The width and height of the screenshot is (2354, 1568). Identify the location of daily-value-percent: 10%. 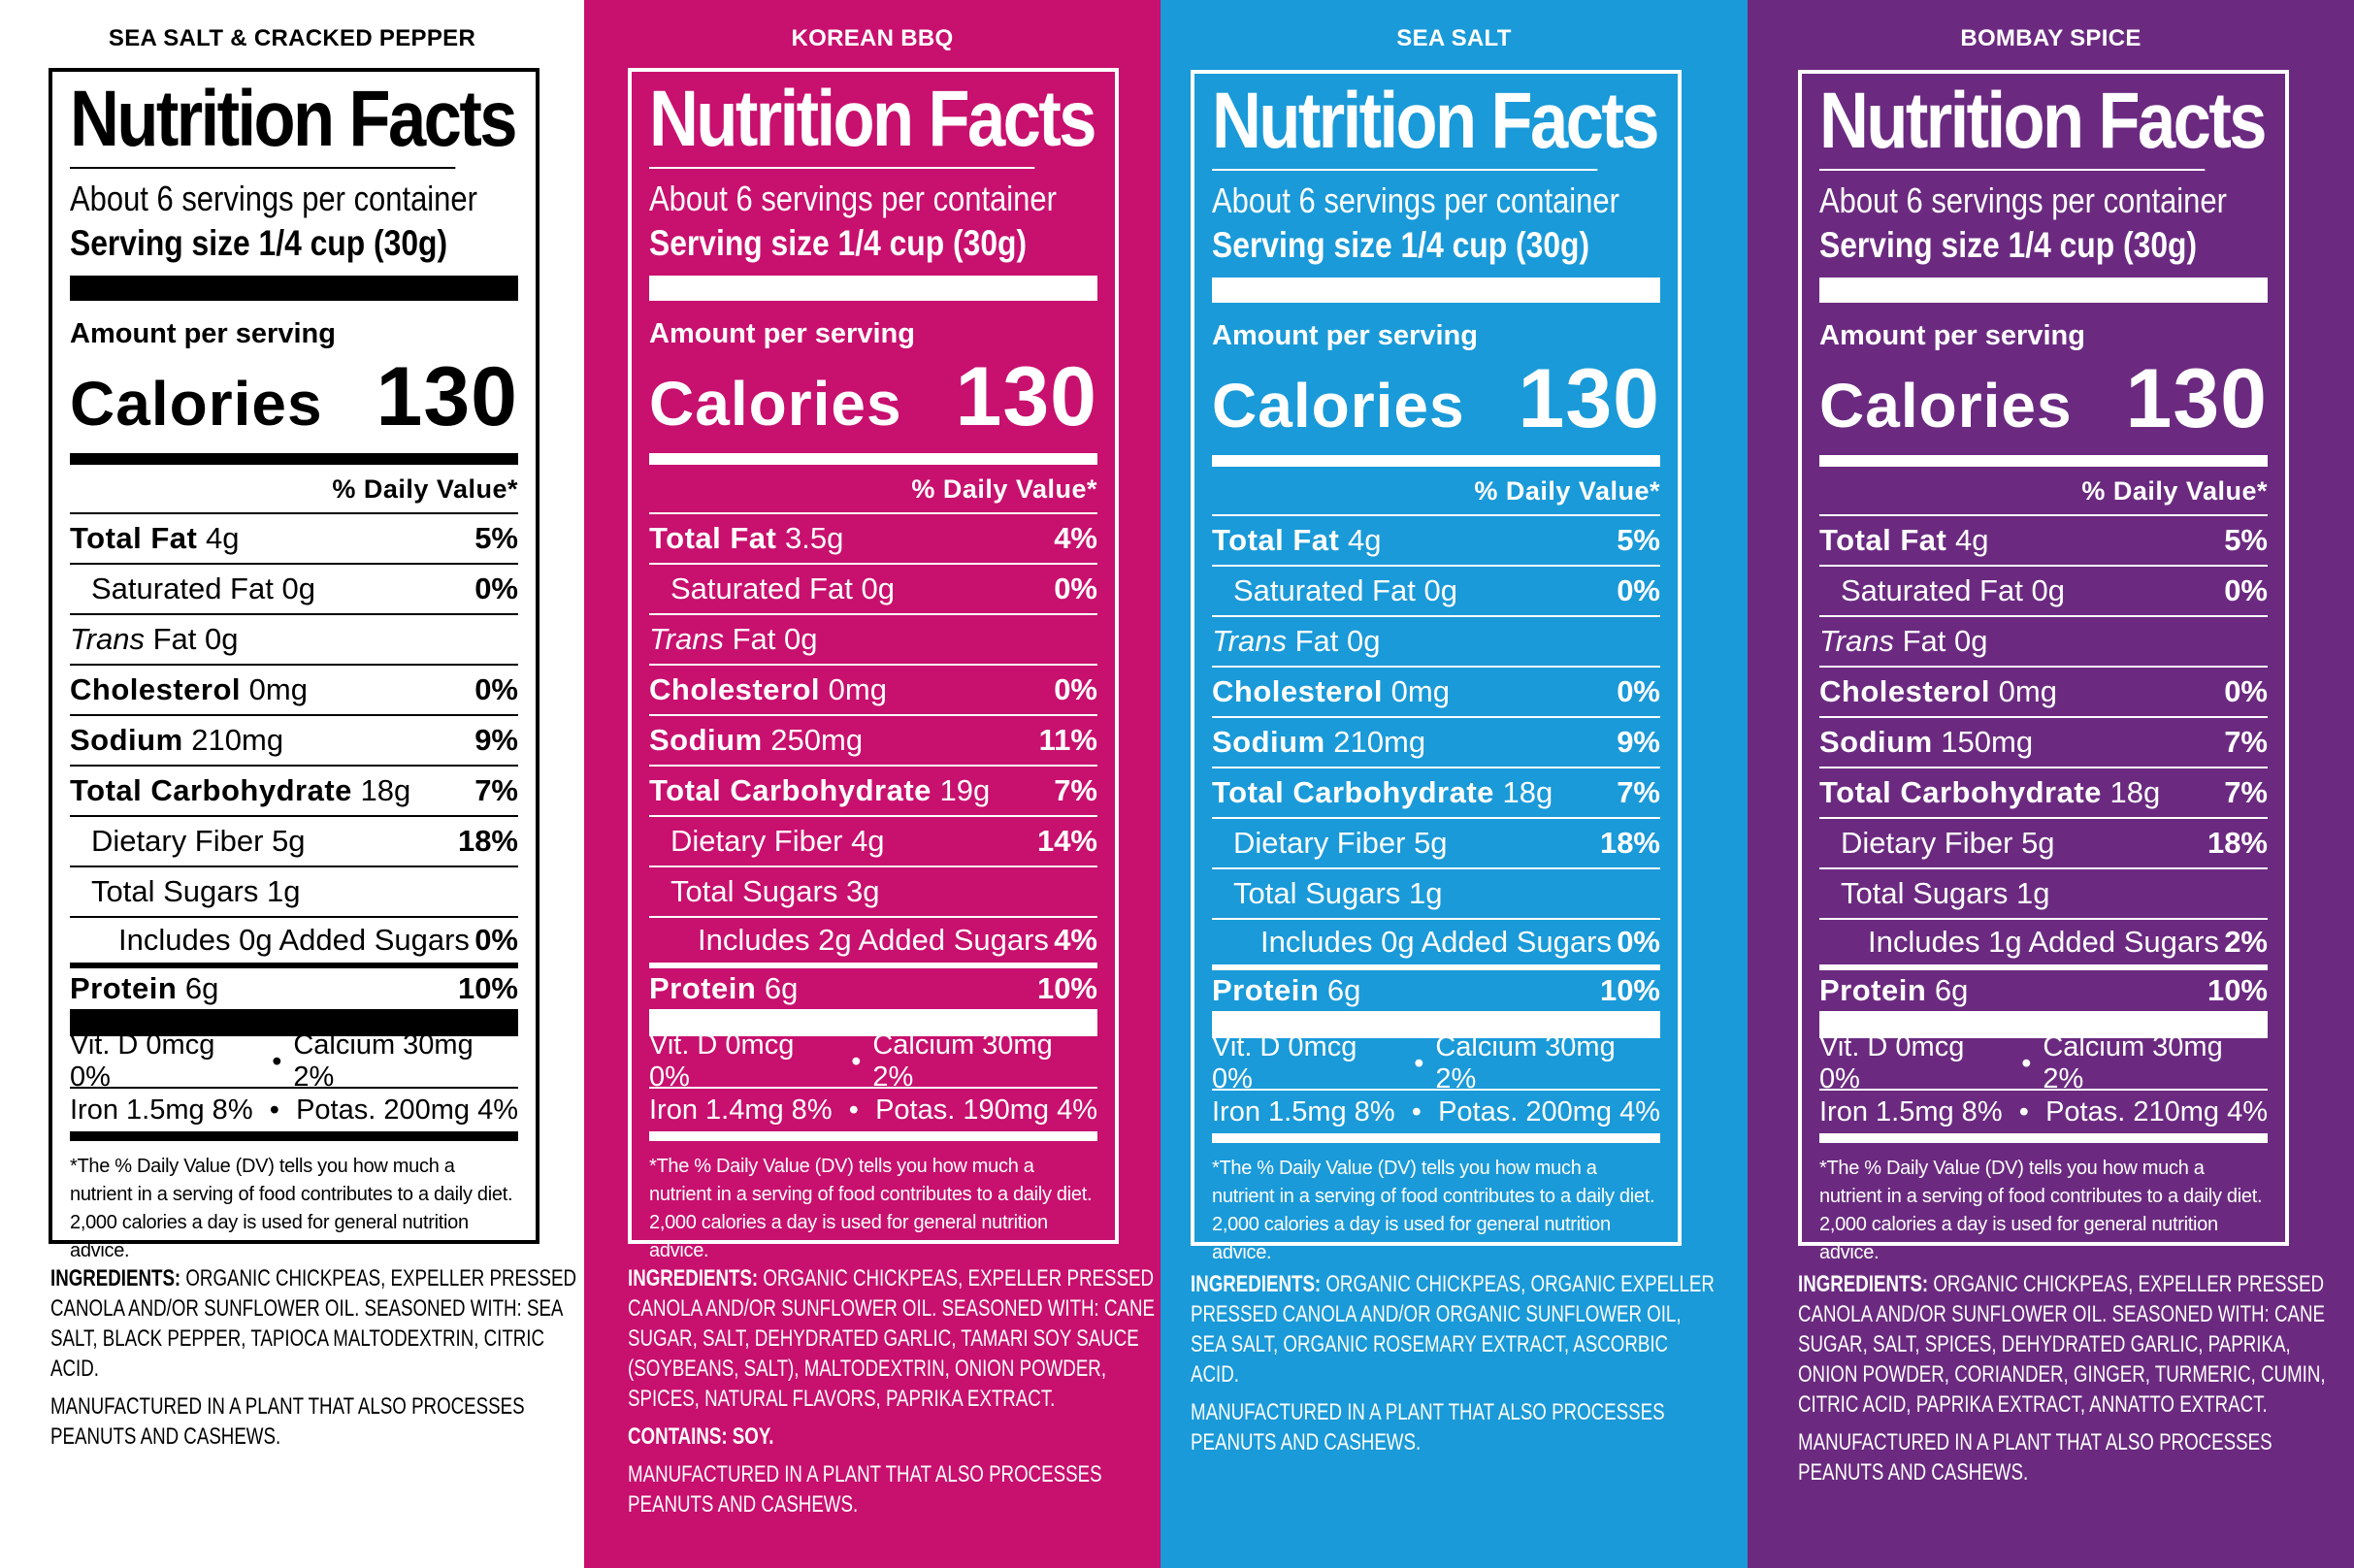
(2237, 990).